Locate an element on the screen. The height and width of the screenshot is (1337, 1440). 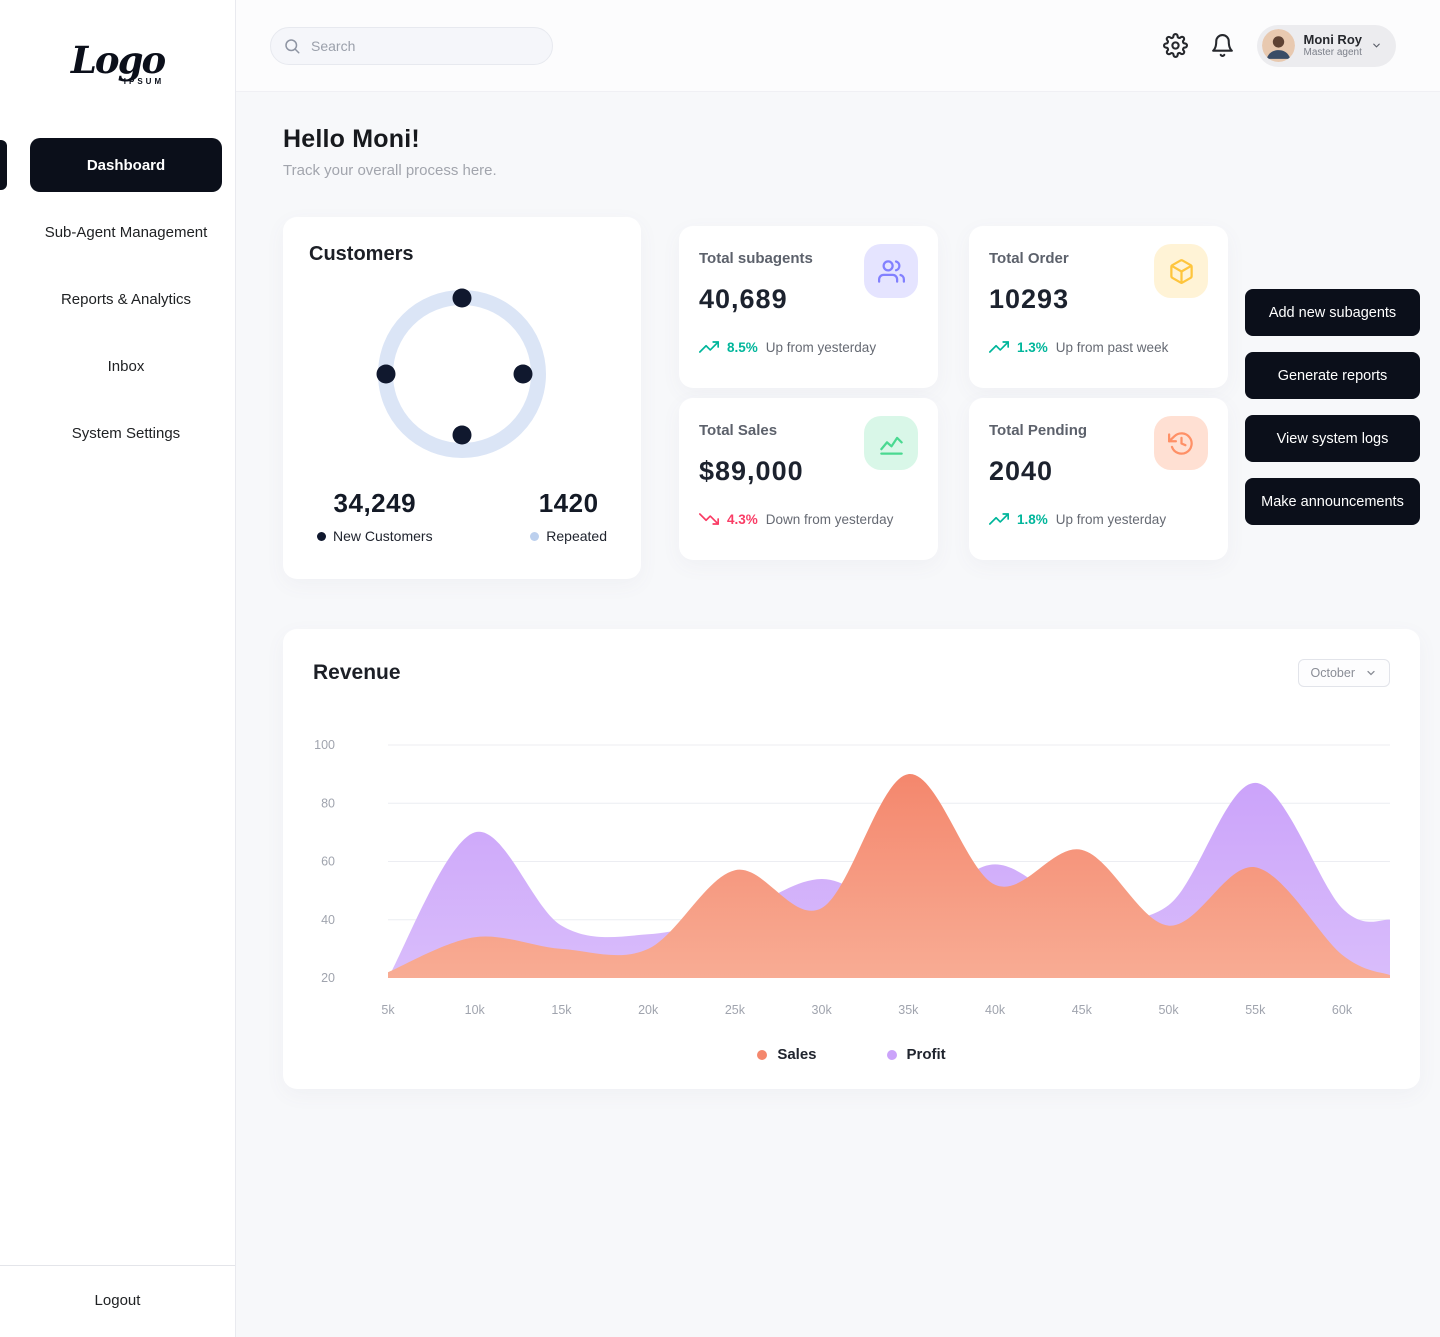
make-announcements-button: Make announcements is located at coordinates (1332, 501).